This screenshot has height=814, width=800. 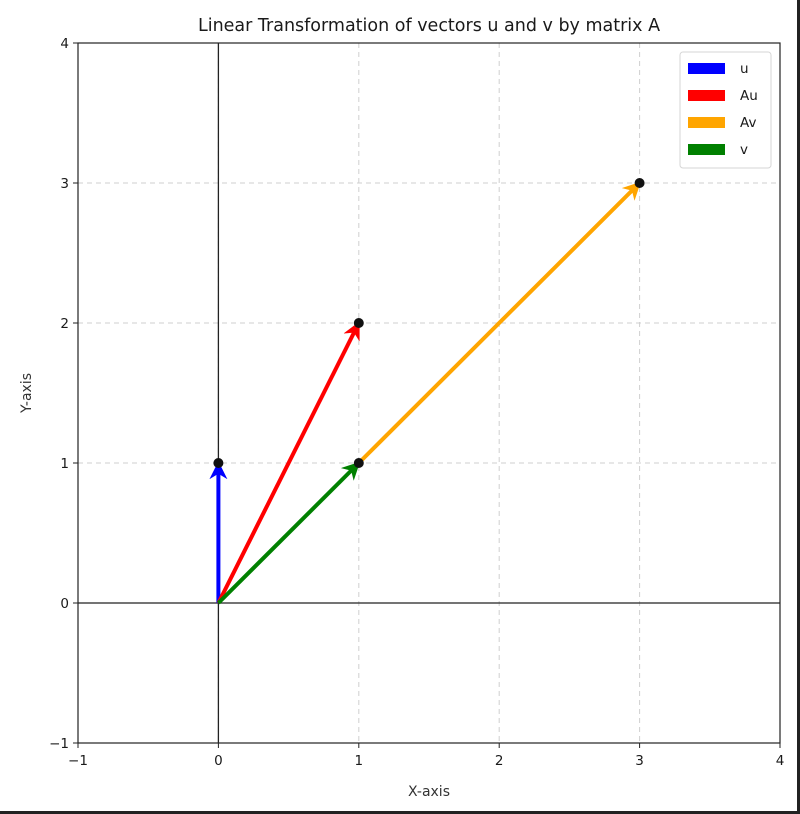 What do you see at coordinates (218, 761) in the screenshot?
I see `x-tick-label: 0` at bounding box center [218, 761].